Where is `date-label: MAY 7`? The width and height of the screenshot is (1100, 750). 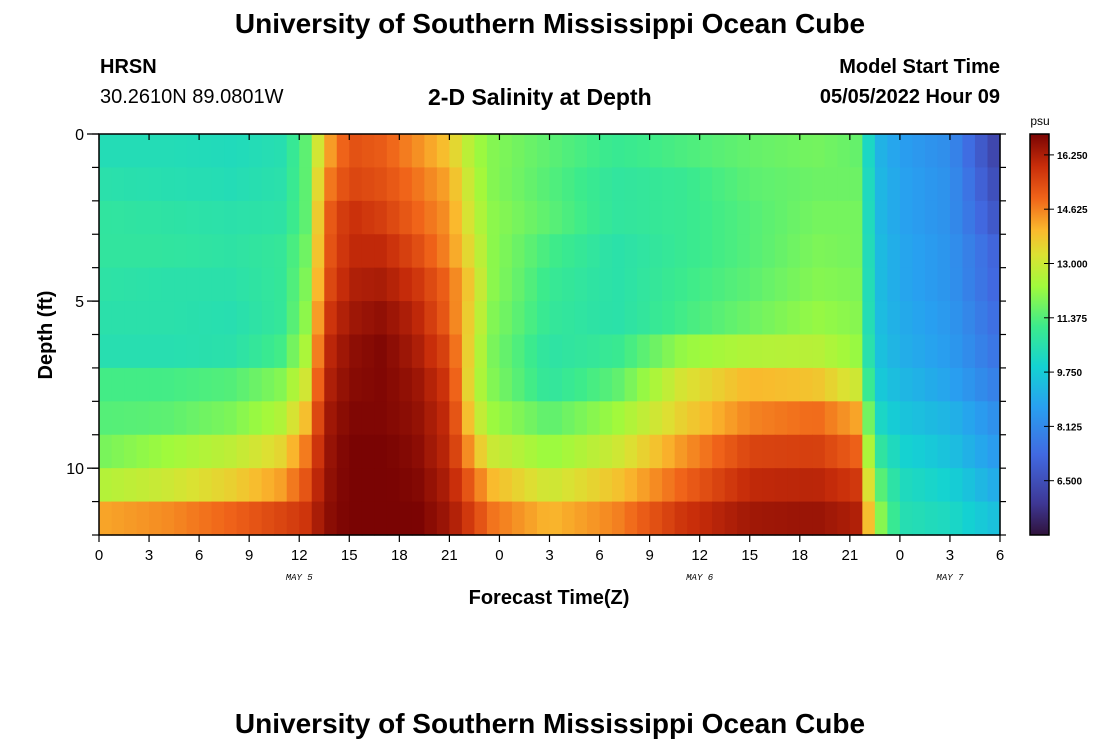 date-label: MAY 7 is located at coordinates (950, 578).